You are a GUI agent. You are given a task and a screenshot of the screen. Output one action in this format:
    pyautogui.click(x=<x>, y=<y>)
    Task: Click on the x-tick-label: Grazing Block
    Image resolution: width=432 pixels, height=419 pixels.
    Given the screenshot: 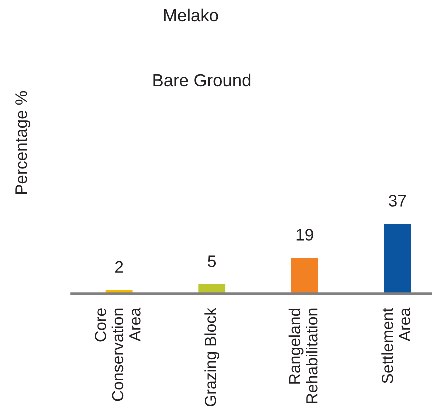 What is the action you would take?
    pyautogui.click(x=212, y=357)
    